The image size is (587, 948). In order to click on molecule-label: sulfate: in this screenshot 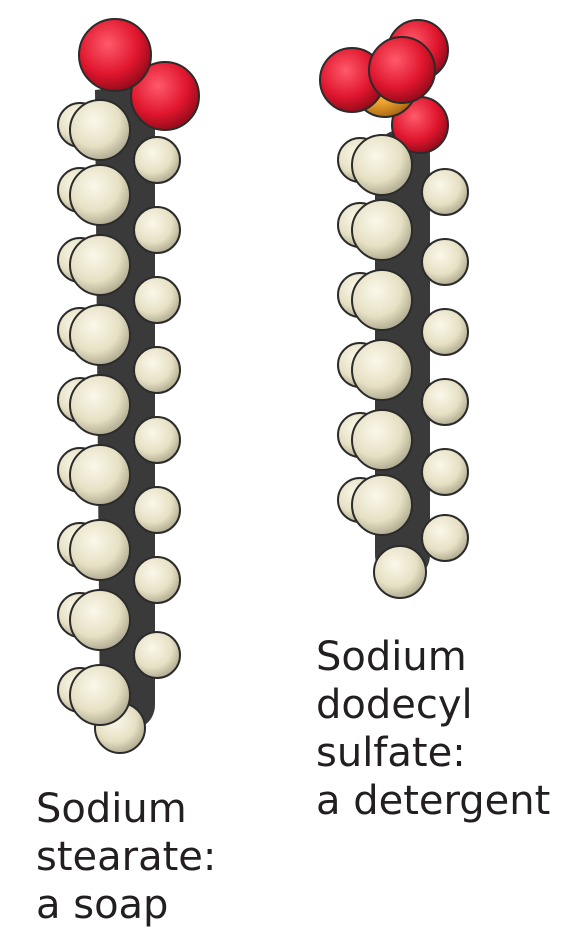, I will do `click(391, 753)`.